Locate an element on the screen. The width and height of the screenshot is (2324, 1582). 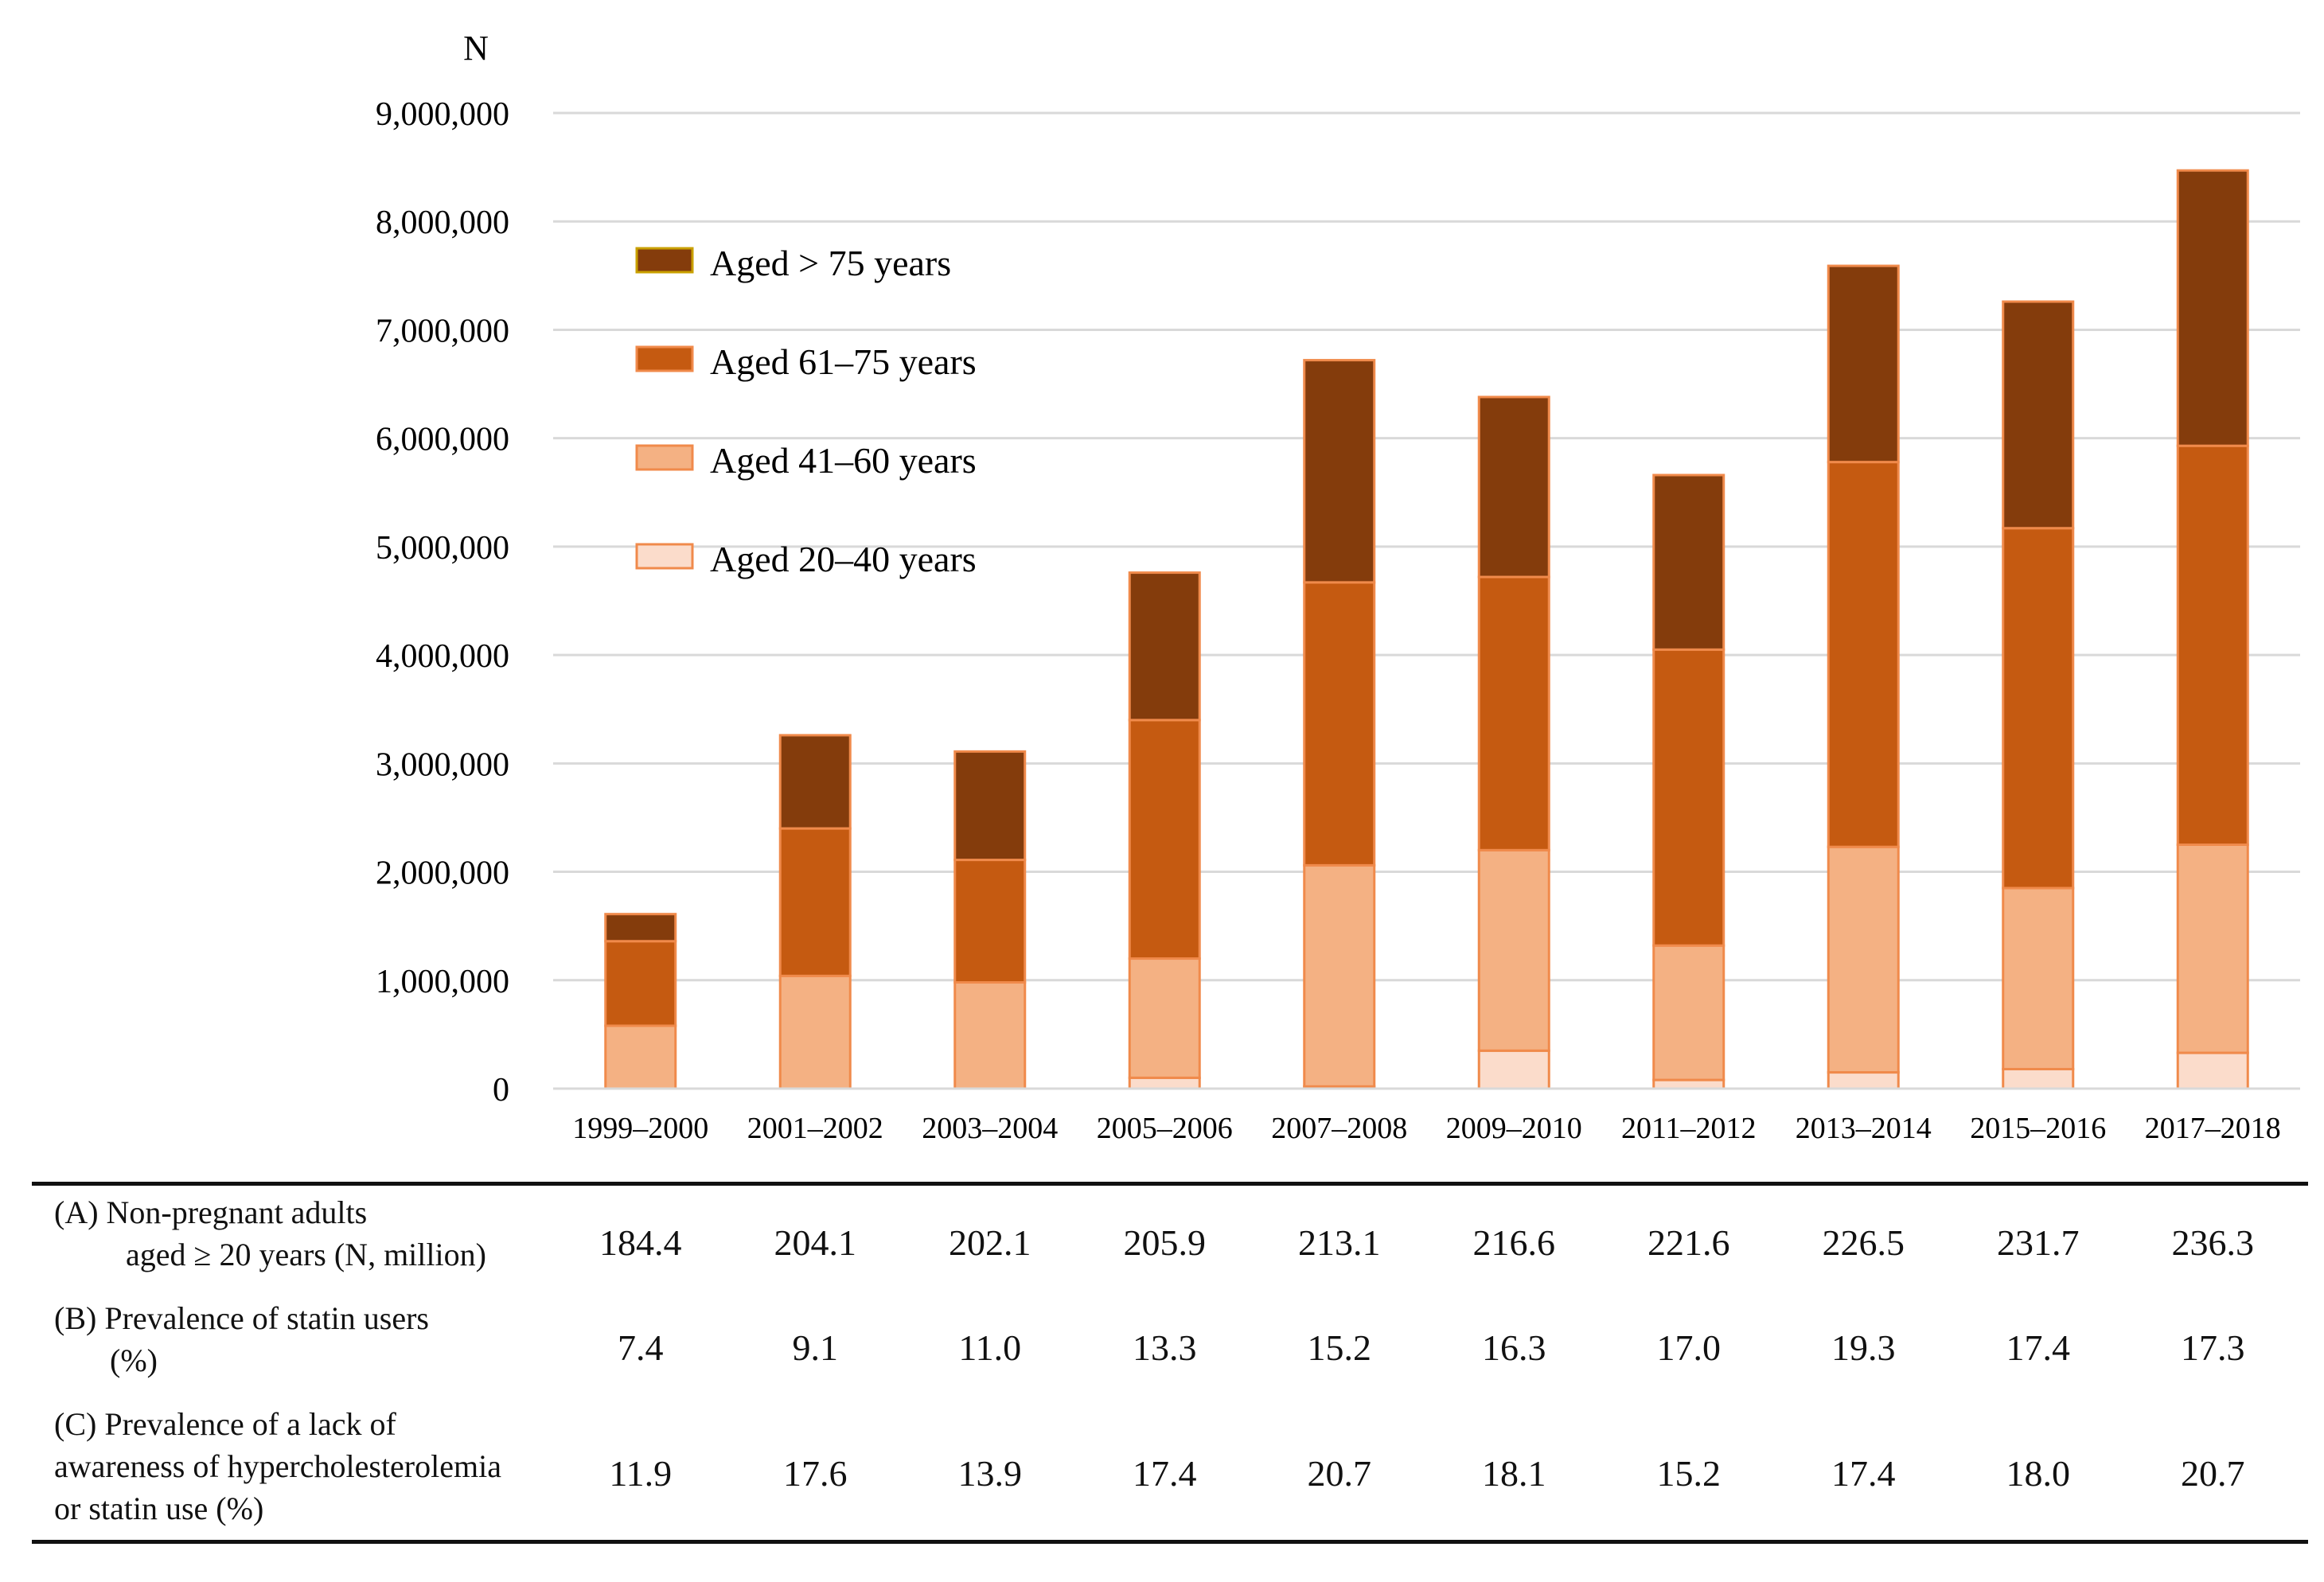
table-cell: 9.1 is located at coordinates (815, 1347).